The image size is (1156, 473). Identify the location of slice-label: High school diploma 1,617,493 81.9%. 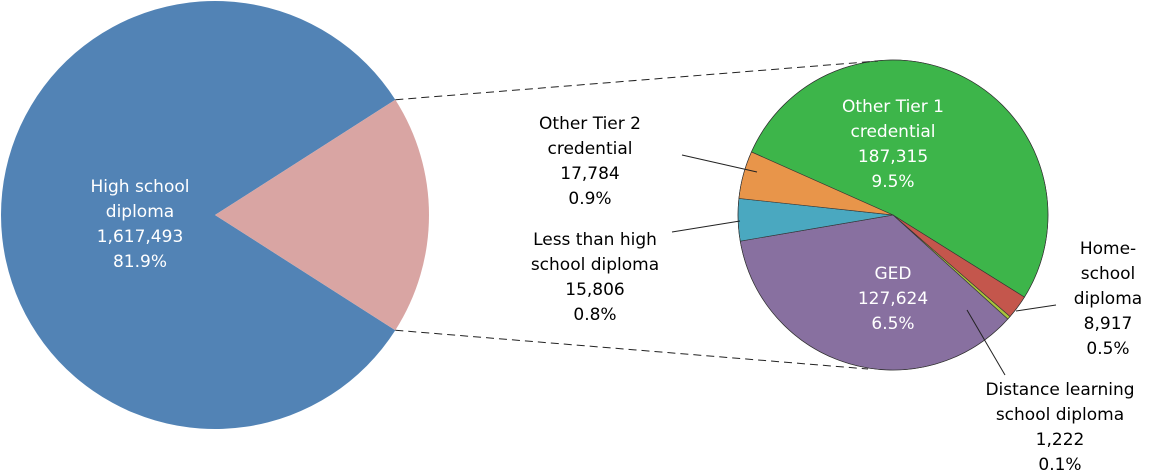
(140, 225).